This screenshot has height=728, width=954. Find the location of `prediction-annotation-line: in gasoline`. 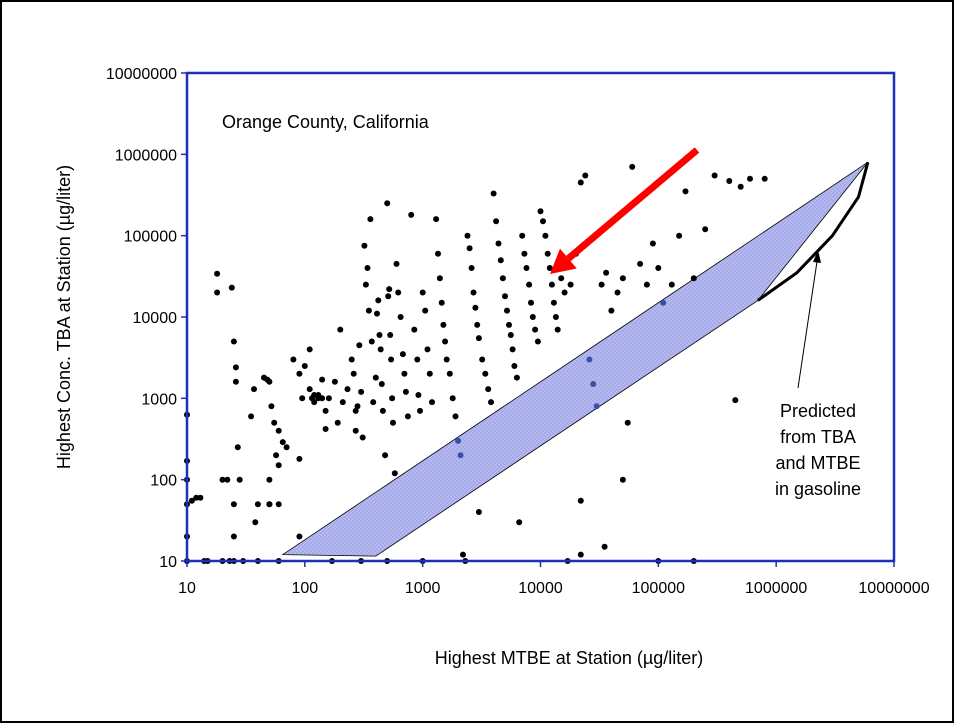

prediction-annotation-line: in gasoline is located at coordinates (818, 489).